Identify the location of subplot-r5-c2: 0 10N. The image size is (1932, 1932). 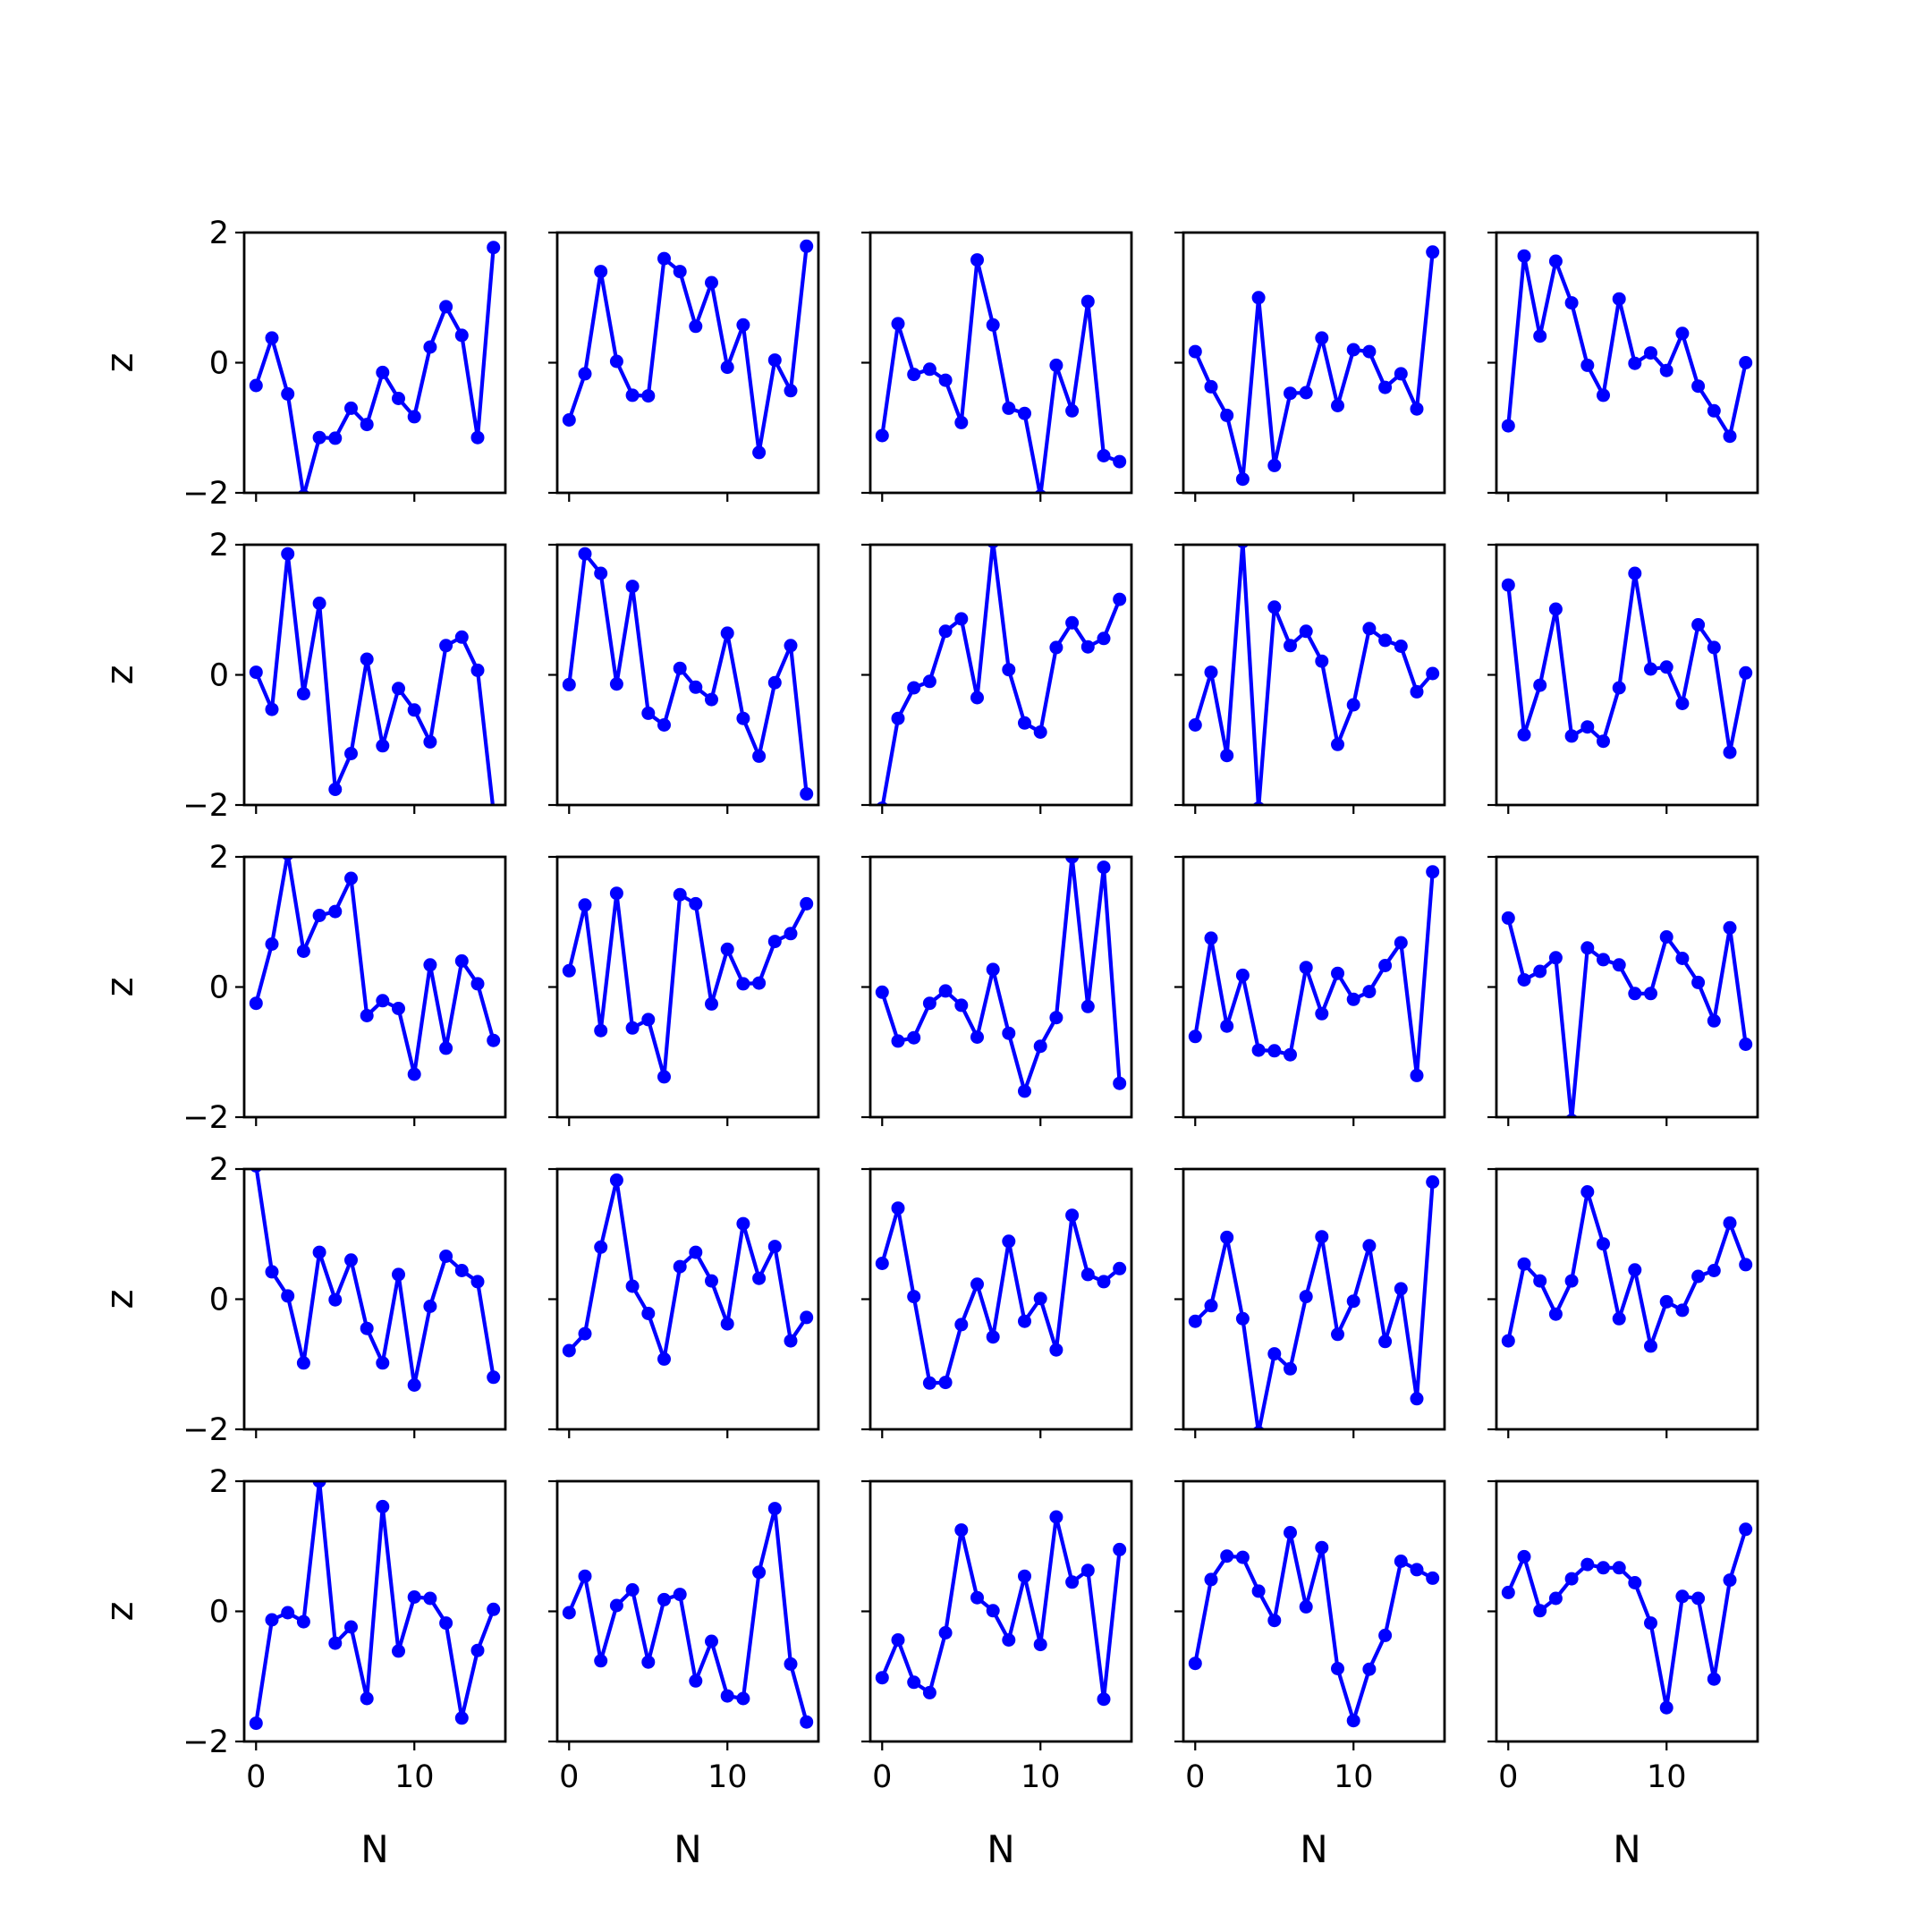
(684, 1675).